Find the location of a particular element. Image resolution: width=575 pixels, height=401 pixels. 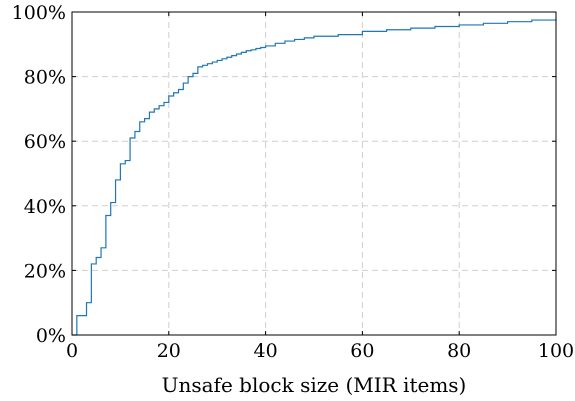

y-tick-label: 40% is located at coordinates (45, 207).